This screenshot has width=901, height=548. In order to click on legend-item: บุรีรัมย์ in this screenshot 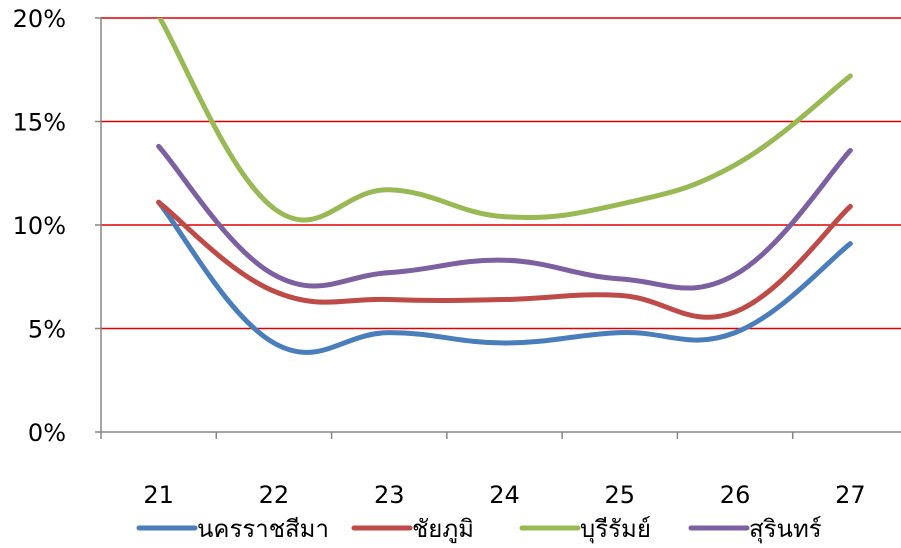, I will do `click(585, 529)`.